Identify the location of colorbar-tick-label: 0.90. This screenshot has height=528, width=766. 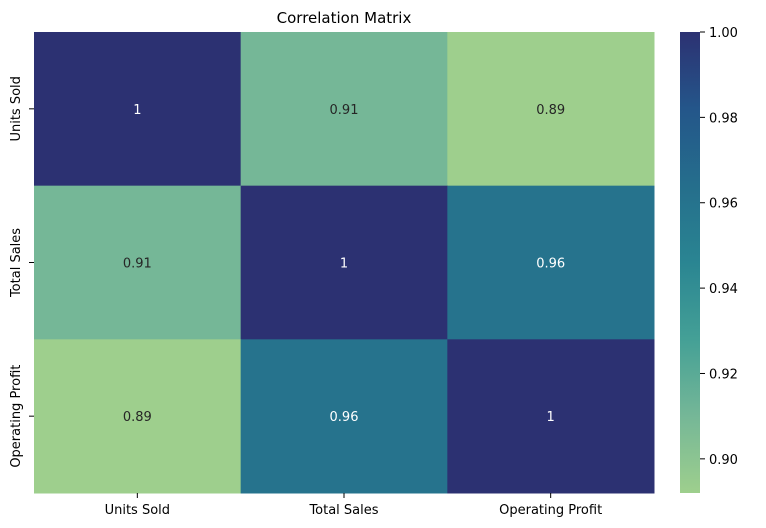
(723, 460).